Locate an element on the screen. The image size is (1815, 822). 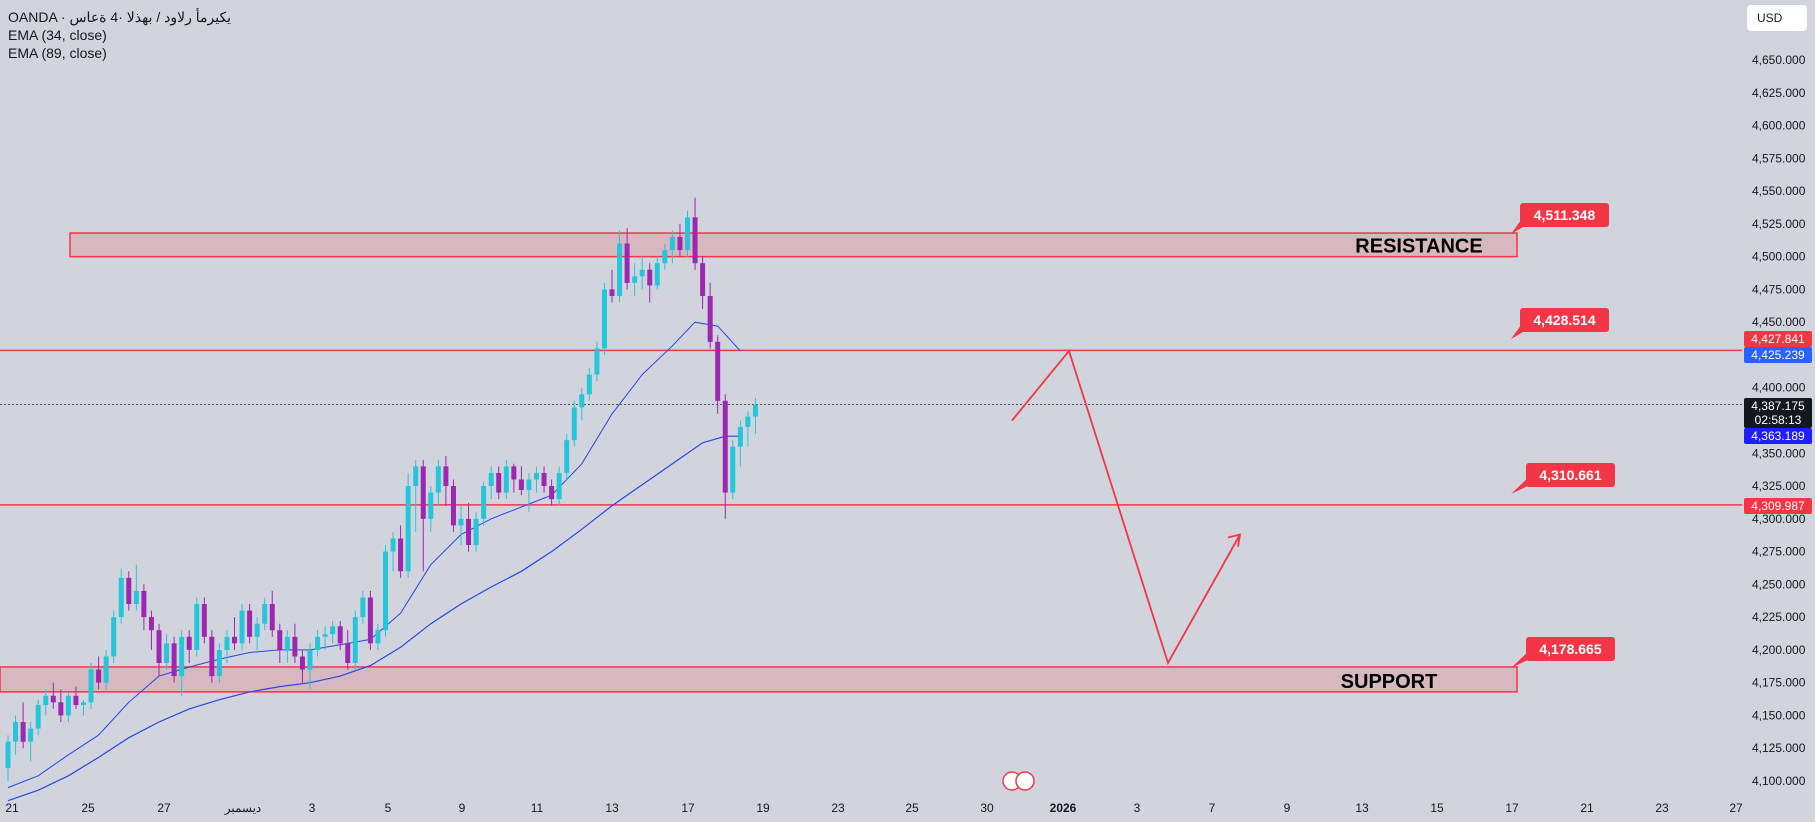
y-tick-label: 4,200.000 is located at coordinates (1779, 650).